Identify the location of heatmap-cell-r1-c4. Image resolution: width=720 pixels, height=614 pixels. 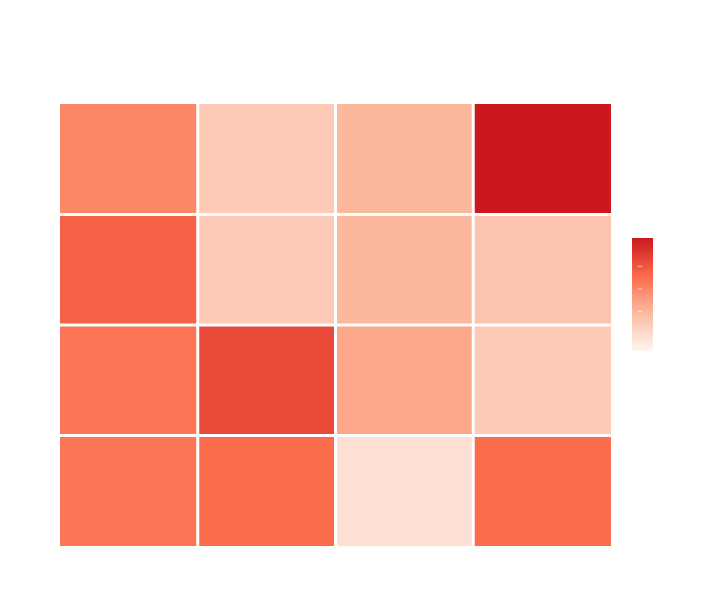
(542, 158).